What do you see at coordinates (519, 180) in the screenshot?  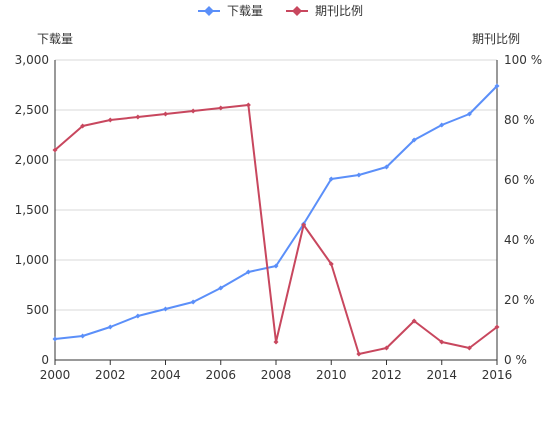 I see `y-right-tick-label: 60 %` at bounding box center [519, 180].